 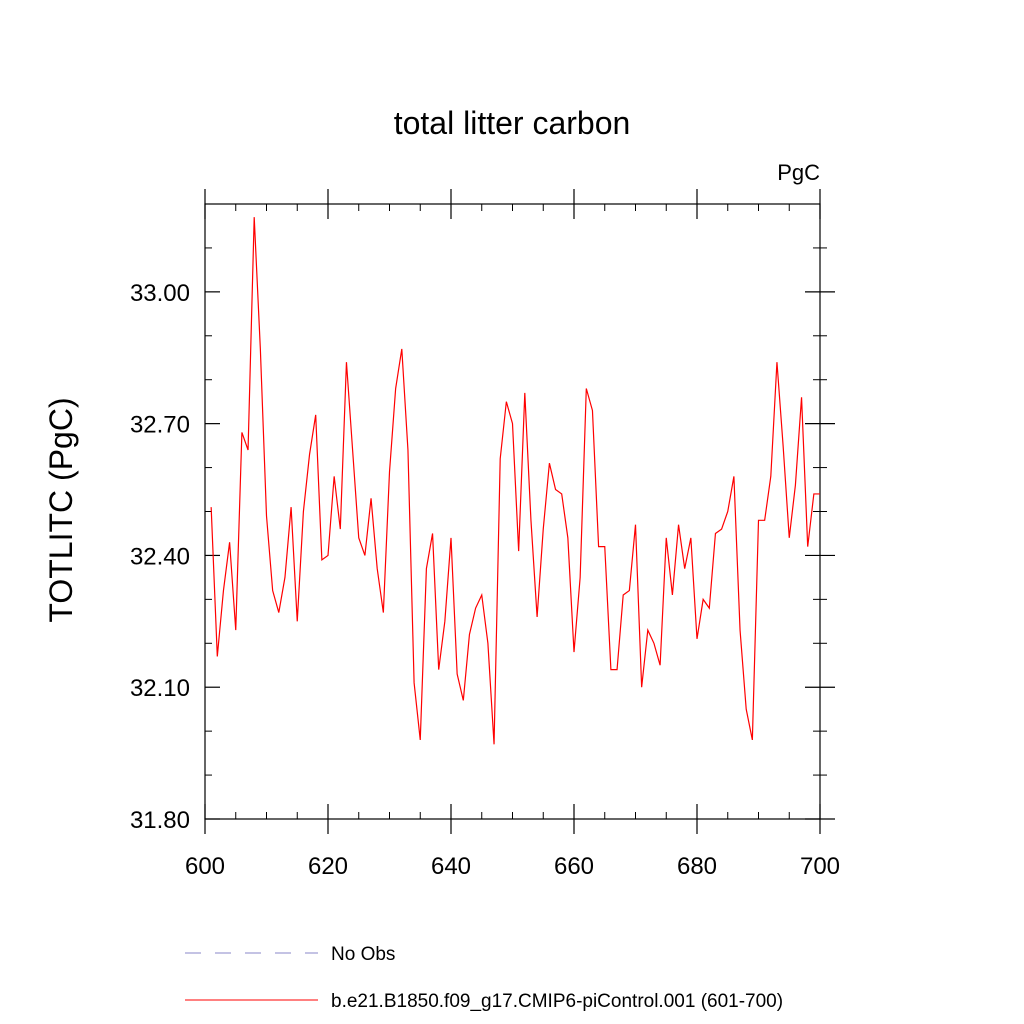 I want to click on x-tick-label: 600, so click(x=205, y=866).